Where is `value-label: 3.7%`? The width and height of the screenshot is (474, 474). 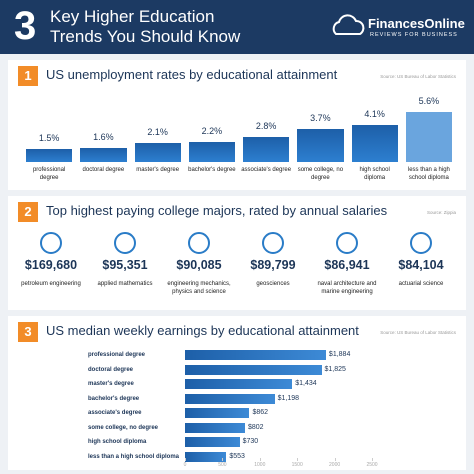 value-label: 3.7% is located at coordinates (320, 117).